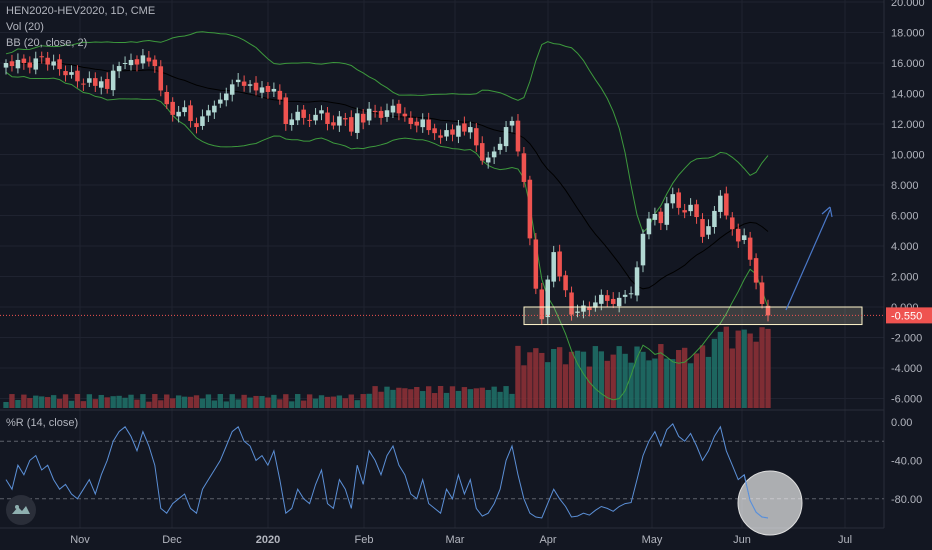  Describe the element at coordinates (908, 34) in the screenshot. I see `price-tick-label: 18.000` at that location.